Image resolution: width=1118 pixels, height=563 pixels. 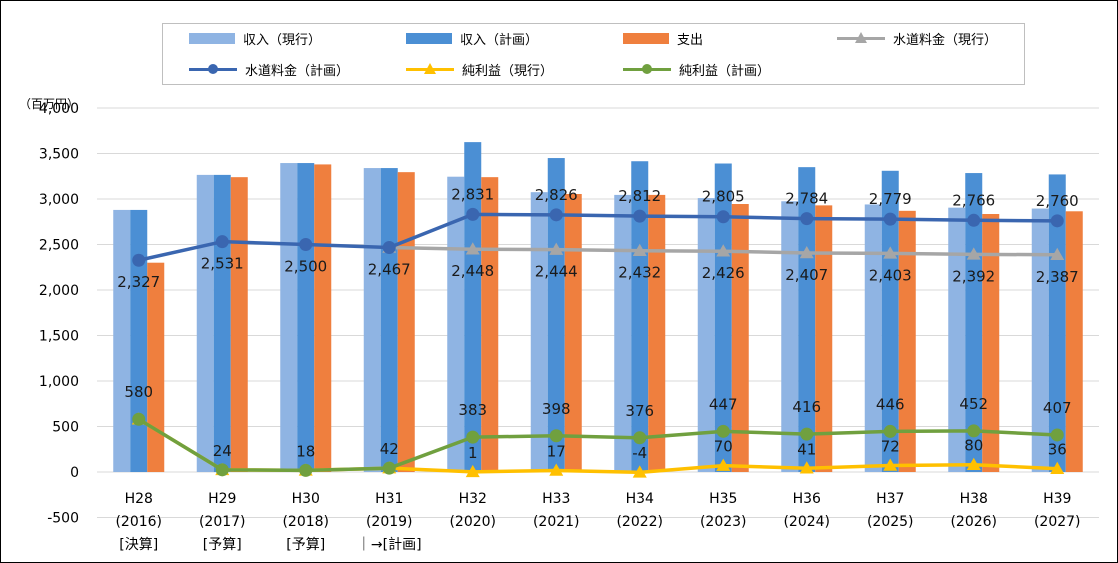 What do you see at coordinates (138, 282) in the screenshot?
I see `data-label-water-current: 2,327` at bounding box center [138, 282].